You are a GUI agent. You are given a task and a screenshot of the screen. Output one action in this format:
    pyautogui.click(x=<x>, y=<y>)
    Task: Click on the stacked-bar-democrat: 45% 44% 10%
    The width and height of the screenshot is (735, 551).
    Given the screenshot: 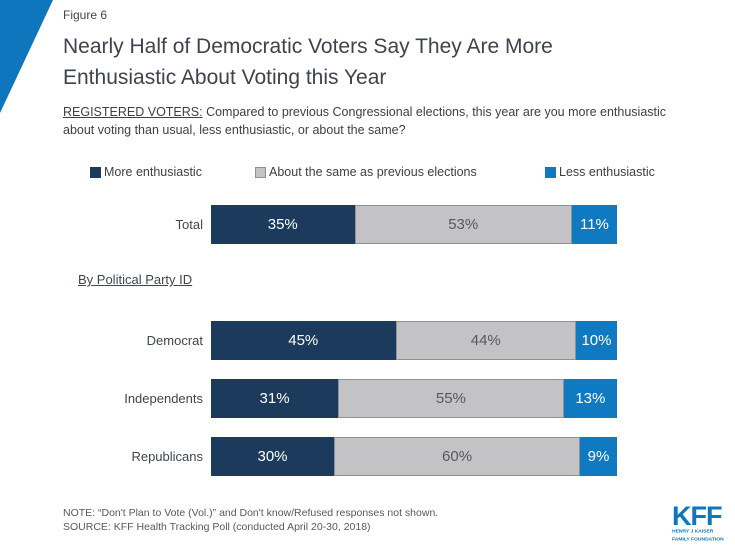 What is the action you would take?
    pyautogui.click(x=414, y=340)
    